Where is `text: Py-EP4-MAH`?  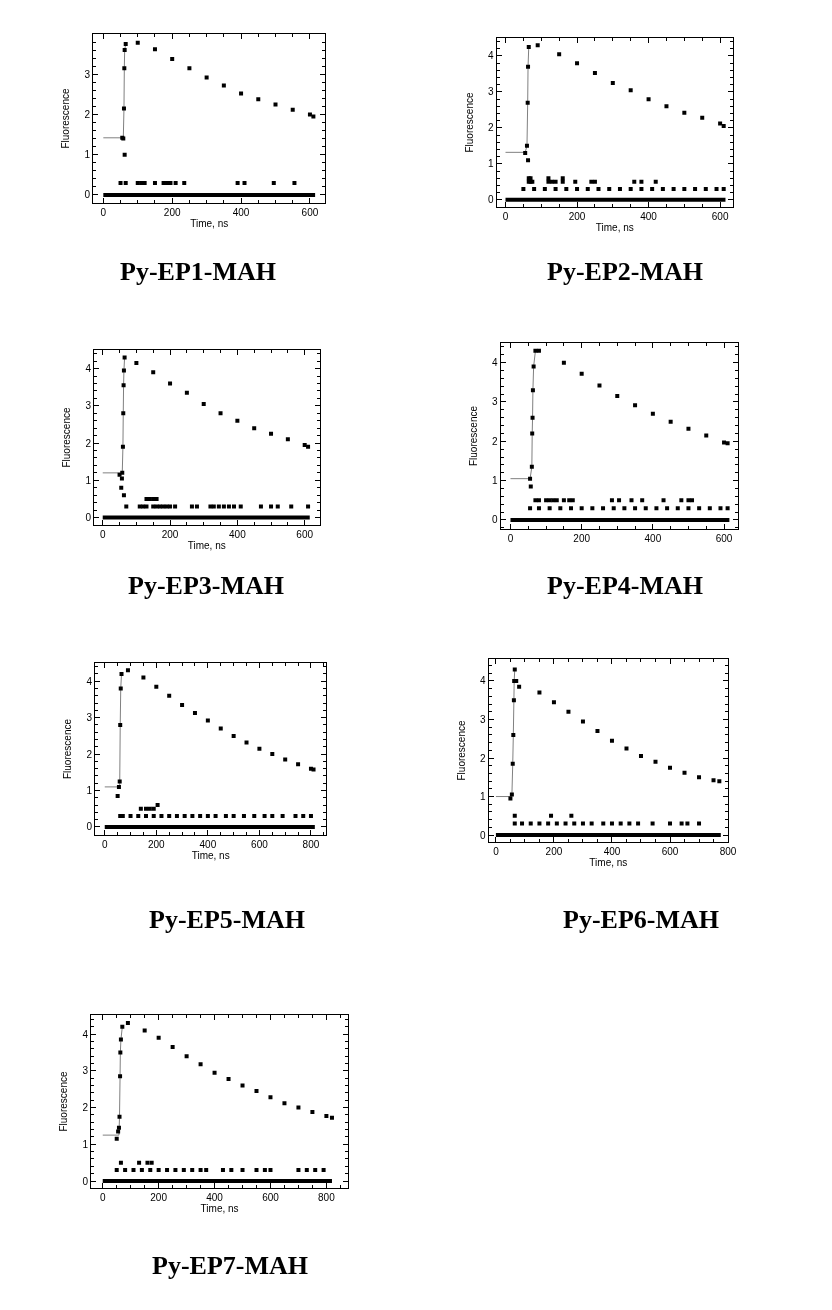 text: Py-EP4-MAH is located at coordinates (625, 585).